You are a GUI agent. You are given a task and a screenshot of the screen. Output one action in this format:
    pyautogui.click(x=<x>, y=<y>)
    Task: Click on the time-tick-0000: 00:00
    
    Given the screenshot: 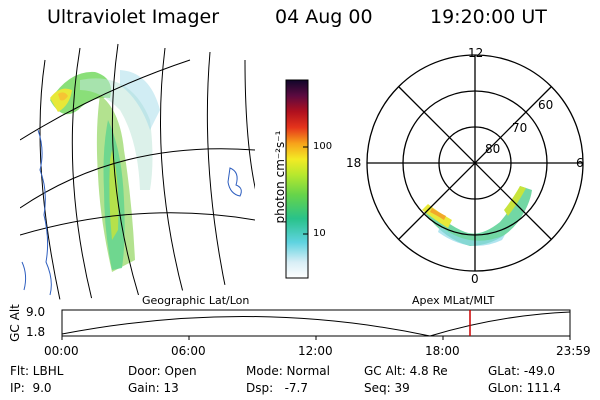 What is the action you would take?
    pyautogui.click(x=61, y=351)
    